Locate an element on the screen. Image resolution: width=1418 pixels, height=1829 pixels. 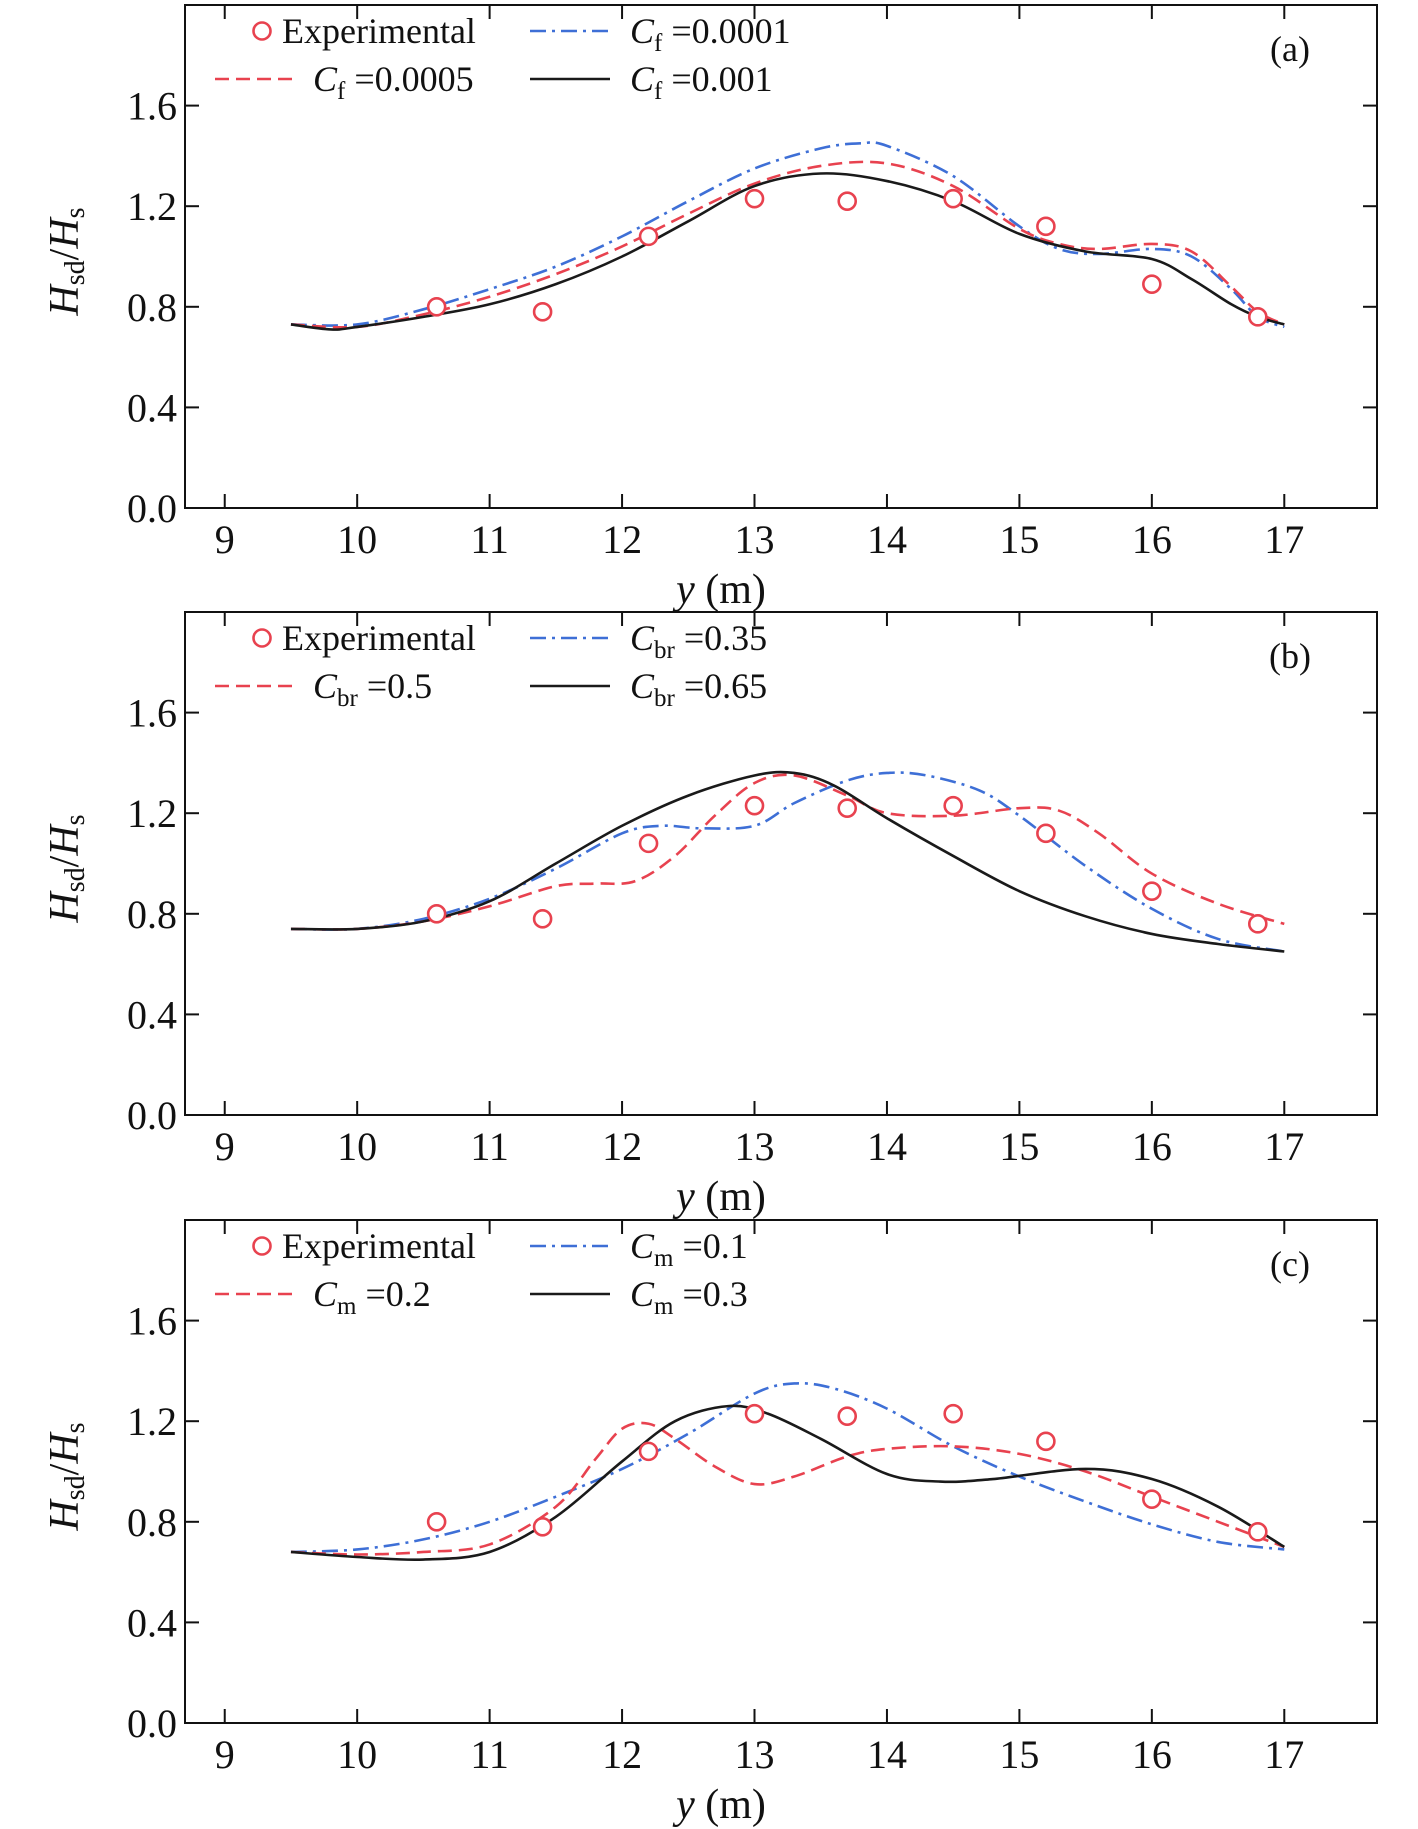
legend-label-2: Cf =0.0005 is located at coordinates (393, 82).